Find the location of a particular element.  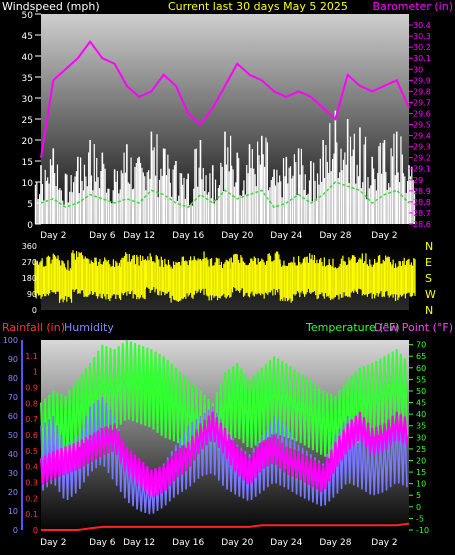

baro-tick-label: 29.3 is located at coordinates (422, 147).